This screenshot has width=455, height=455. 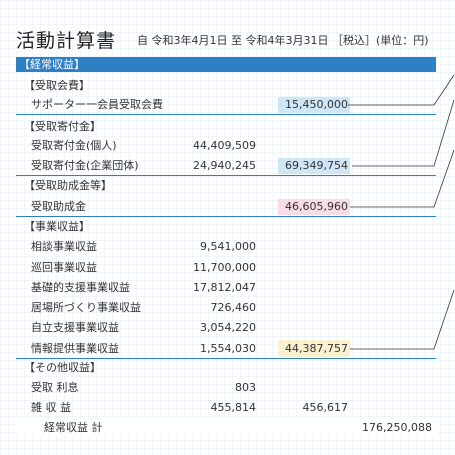 What do you see at coordinates (224, 287) in the screenshot?
I see `line-item-amount: 17,812,047` at bounding box center [224, 287].